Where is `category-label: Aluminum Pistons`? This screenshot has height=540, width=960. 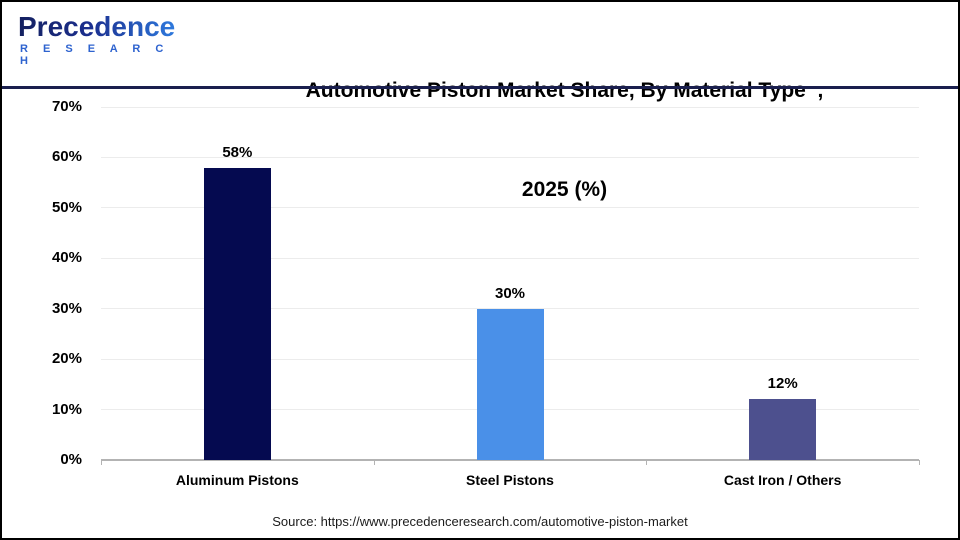 category-label: Aluminum Pistons is located at coordinates (237, 480).